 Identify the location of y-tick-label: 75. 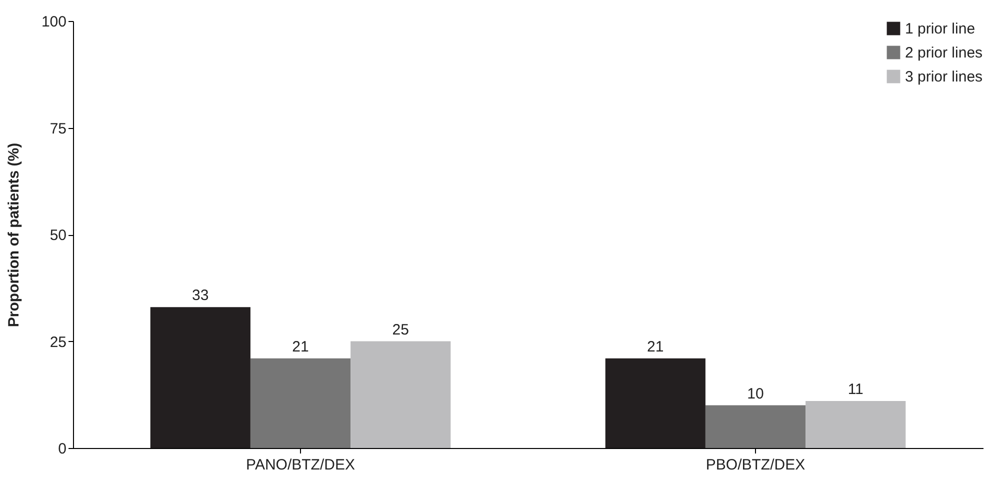
(58, 129).